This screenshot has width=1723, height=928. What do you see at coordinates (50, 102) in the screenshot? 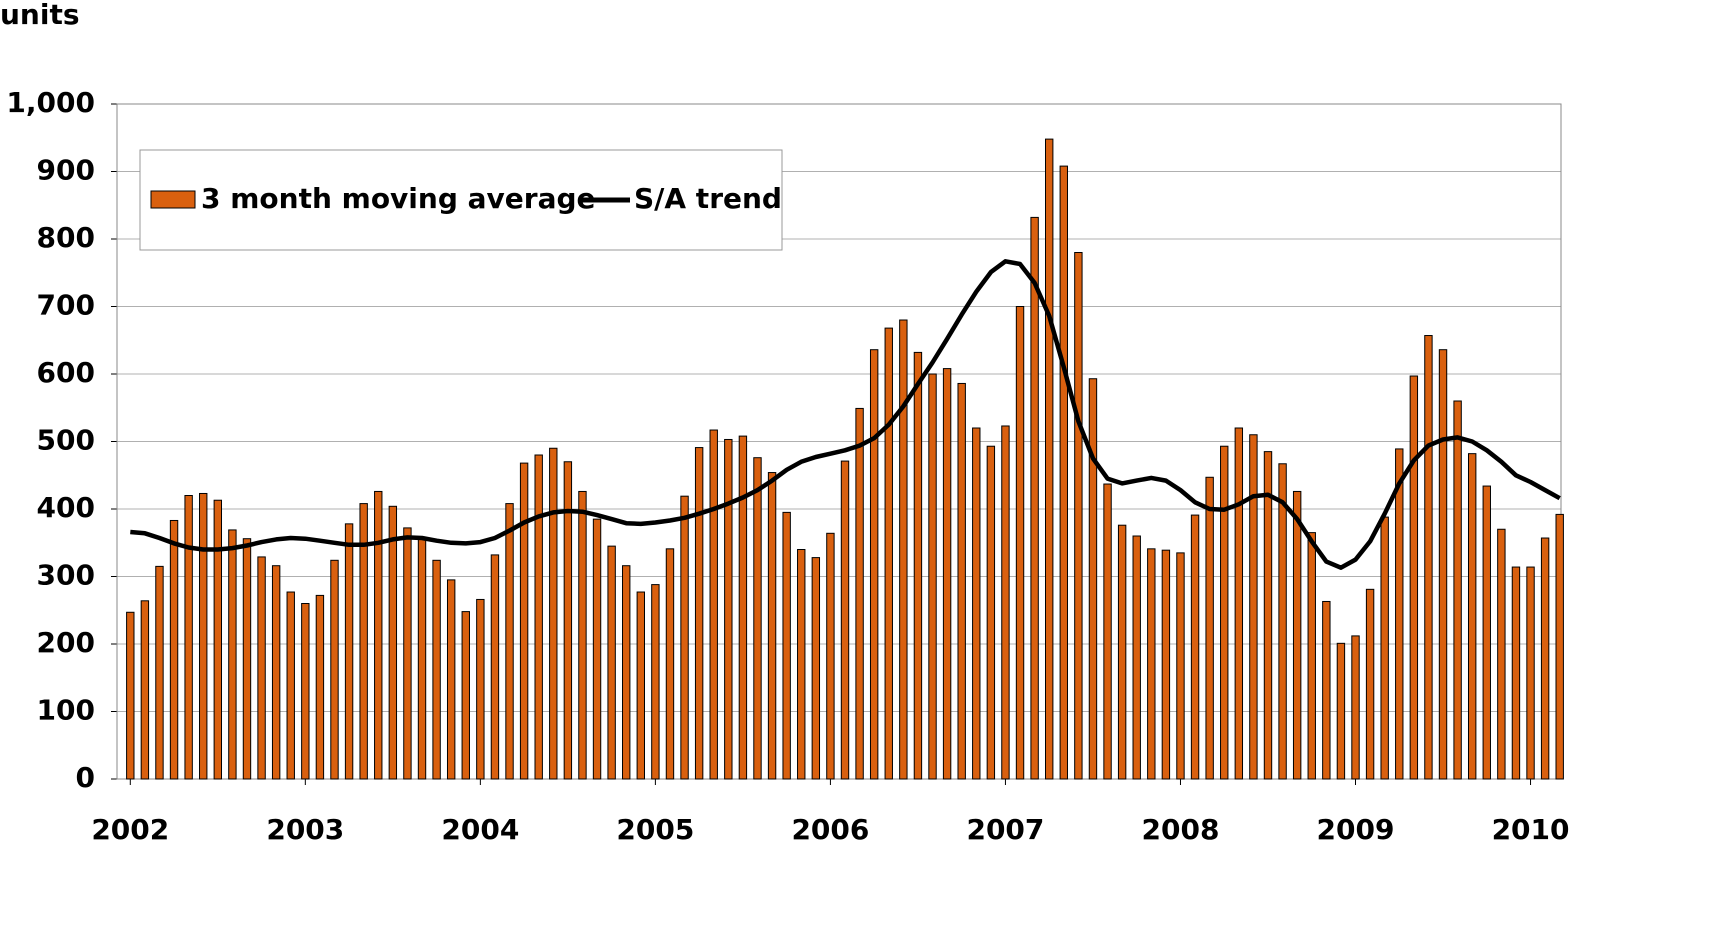
I see `y-tick-label: 1,000` at bounding box center [50, 102].